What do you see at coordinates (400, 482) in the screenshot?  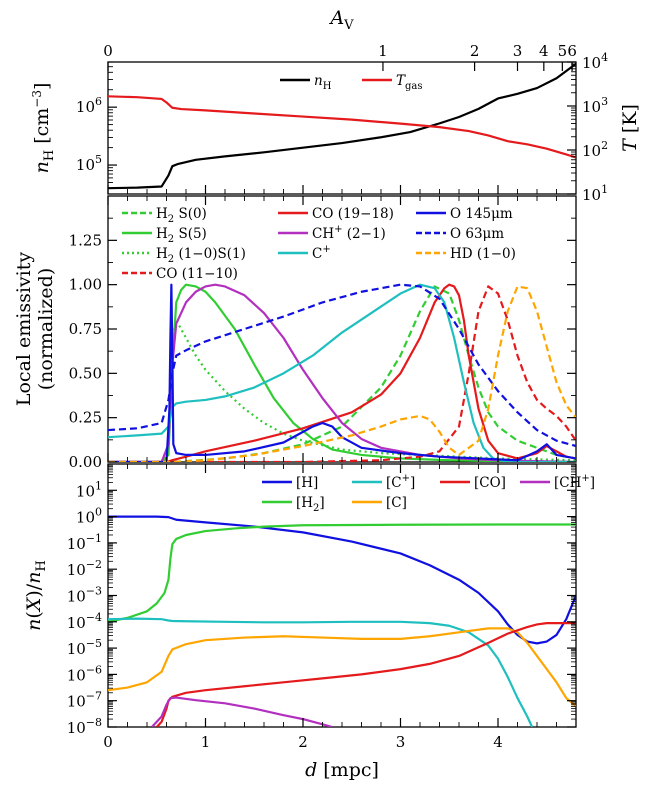 I see `legend-label-cplus: [C+]` at bounding box center [400, 482].